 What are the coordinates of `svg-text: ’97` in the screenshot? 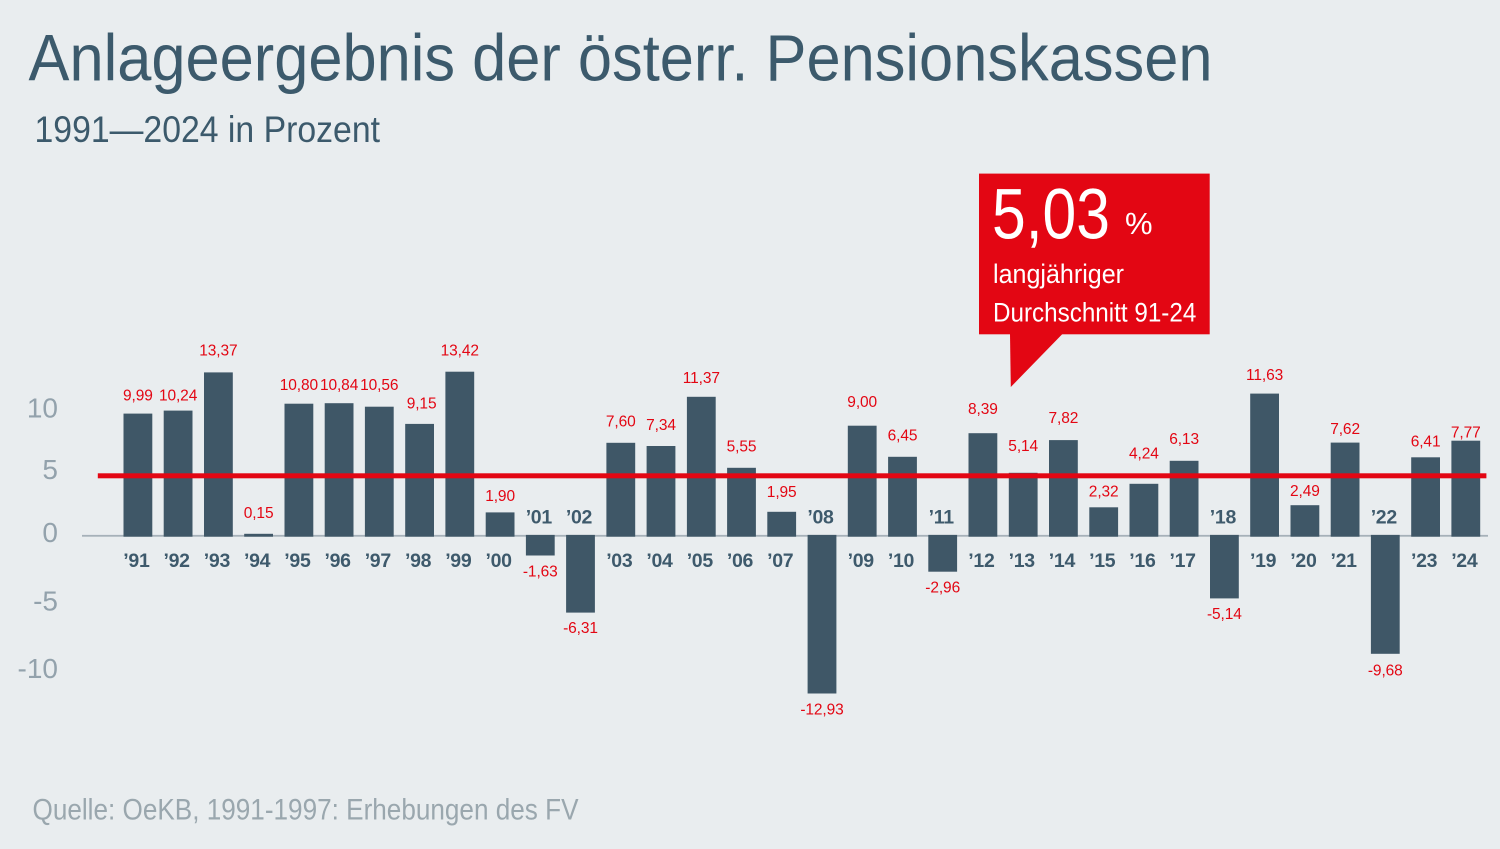 It's located at (378, 561).